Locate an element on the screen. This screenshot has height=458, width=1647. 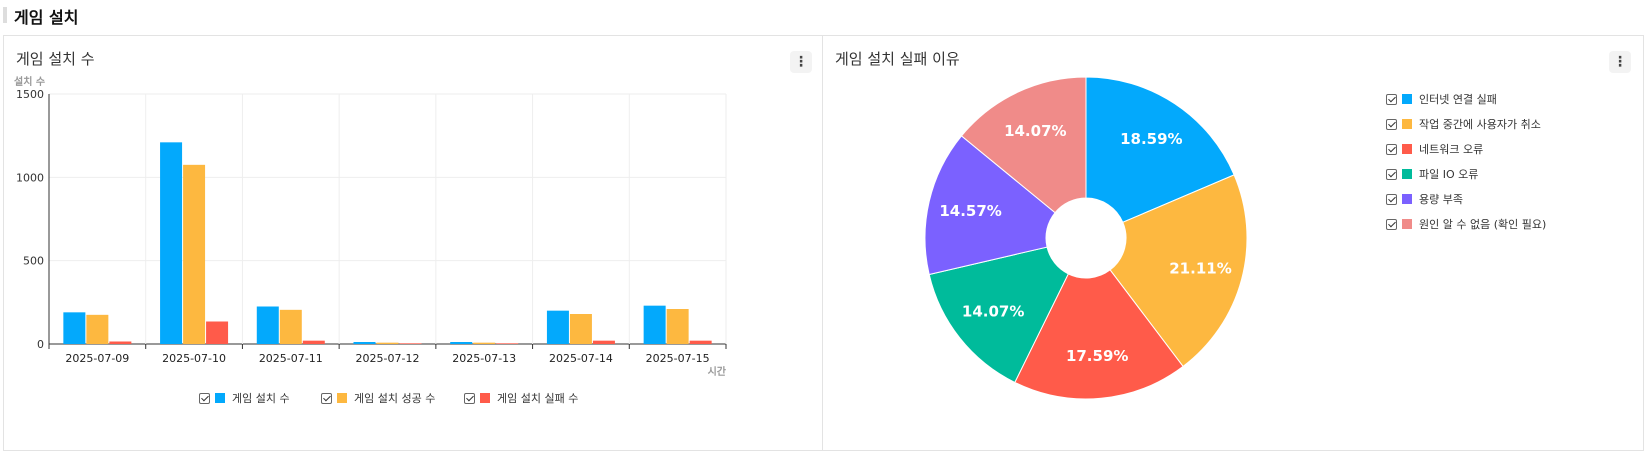
y-tick-label: 0 is located at coordinates (40, 344).